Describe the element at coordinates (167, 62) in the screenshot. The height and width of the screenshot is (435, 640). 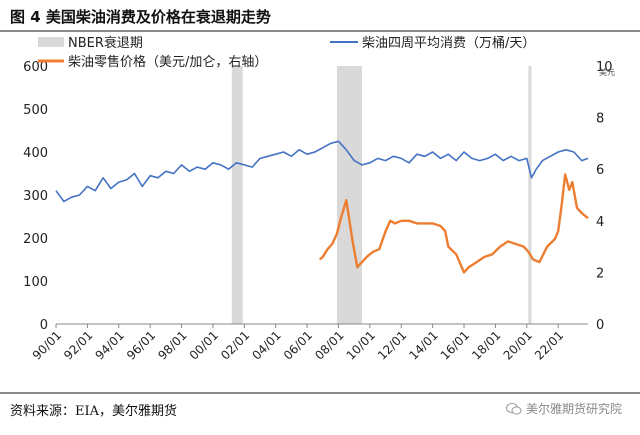
I see `legend-label-price: 柴油零售价格（美元/加仑，右轴）` at that location.